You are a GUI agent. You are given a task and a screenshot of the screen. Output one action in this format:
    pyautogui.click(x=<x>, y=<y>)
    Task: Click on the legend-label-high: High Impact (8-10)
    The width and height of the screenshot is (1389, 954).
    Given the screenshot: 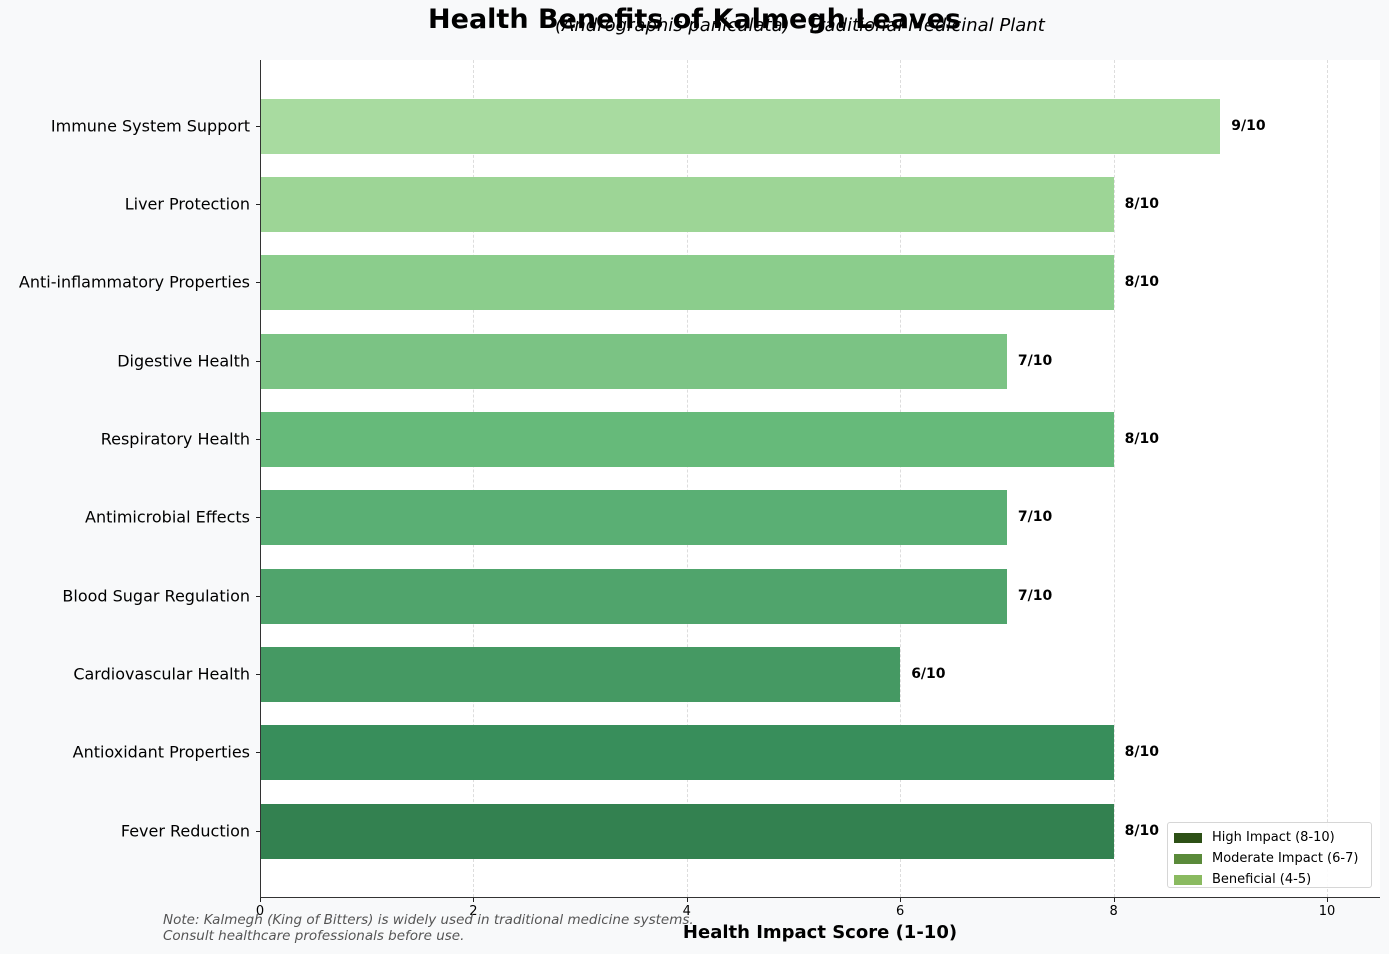 What is the action you would take?
    pyautogui.click(x=1273, y=837)
    